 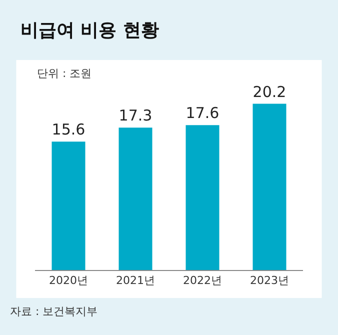 I want to click on data-label: 15.6, so click(x=69, y=129).